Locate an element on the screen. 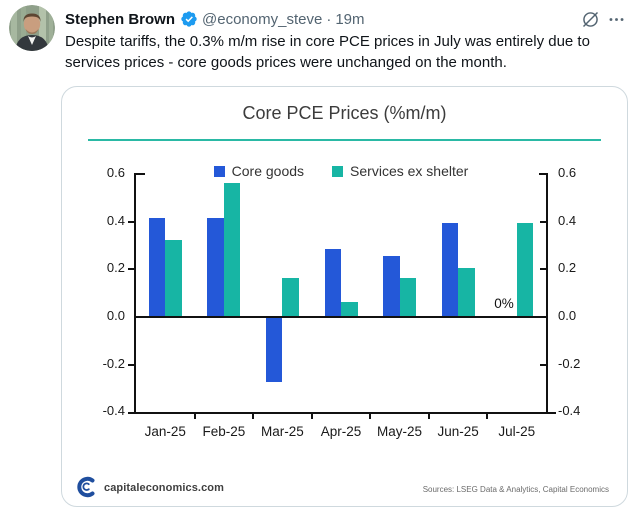 The height and width of the screenshot is (513, 634). tweet-header: Stephen Brown @economy_steve · 19m is located at coordinates (346, 19).